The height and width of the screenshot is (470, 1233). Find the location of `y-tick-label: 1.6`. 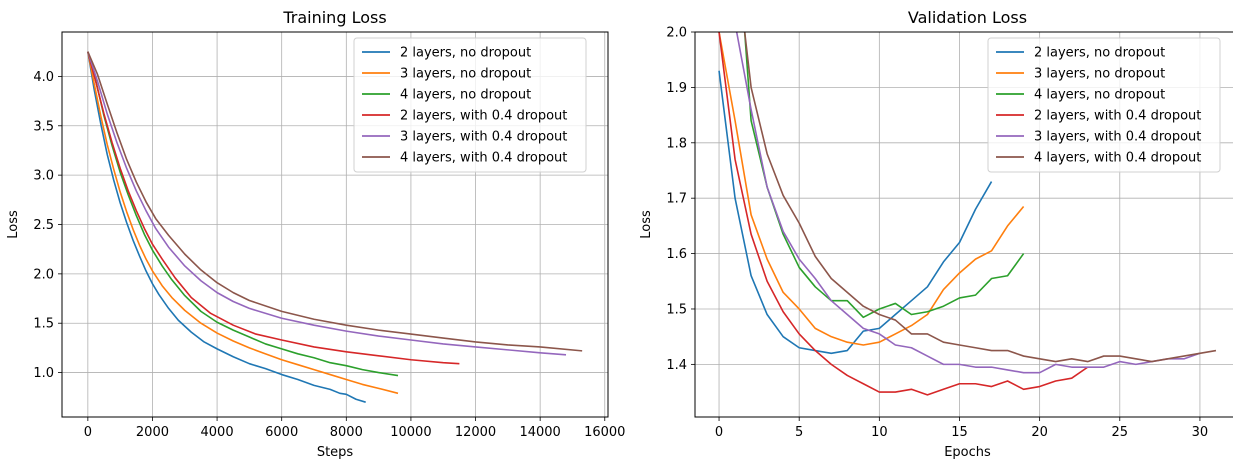

y-tick-label: 1.6 is located at coordinates (676, 254).